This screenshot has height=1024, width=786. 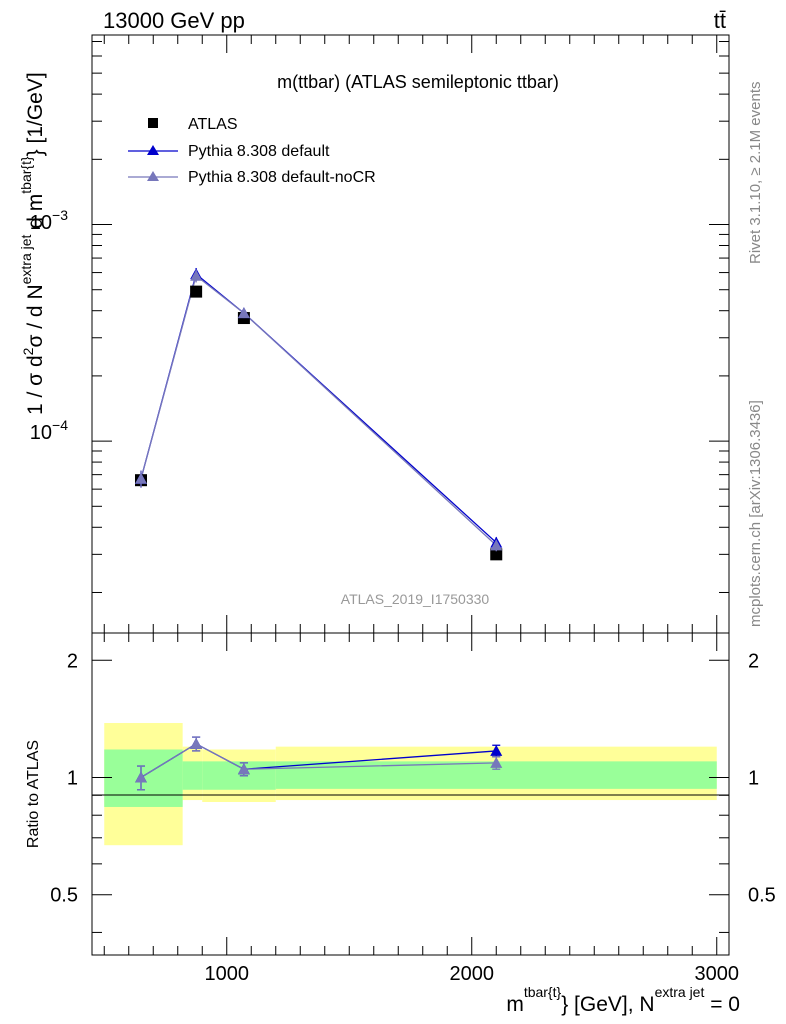 I want to click on ratio-y-tick-label: 0.5, so click(x=64, y=896).